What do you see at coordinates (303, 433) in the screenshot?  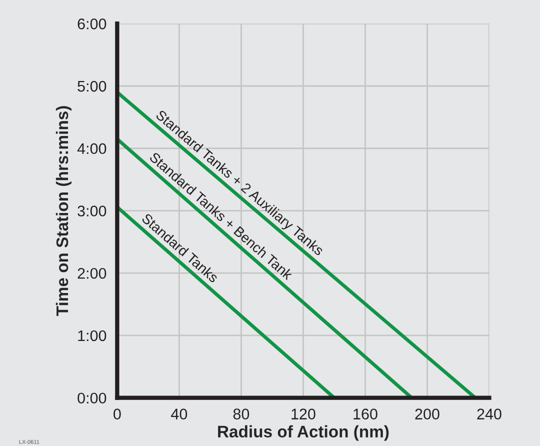 I see `x-axis-title: Radius of Action (nm)` at bounding box center [303, 433].